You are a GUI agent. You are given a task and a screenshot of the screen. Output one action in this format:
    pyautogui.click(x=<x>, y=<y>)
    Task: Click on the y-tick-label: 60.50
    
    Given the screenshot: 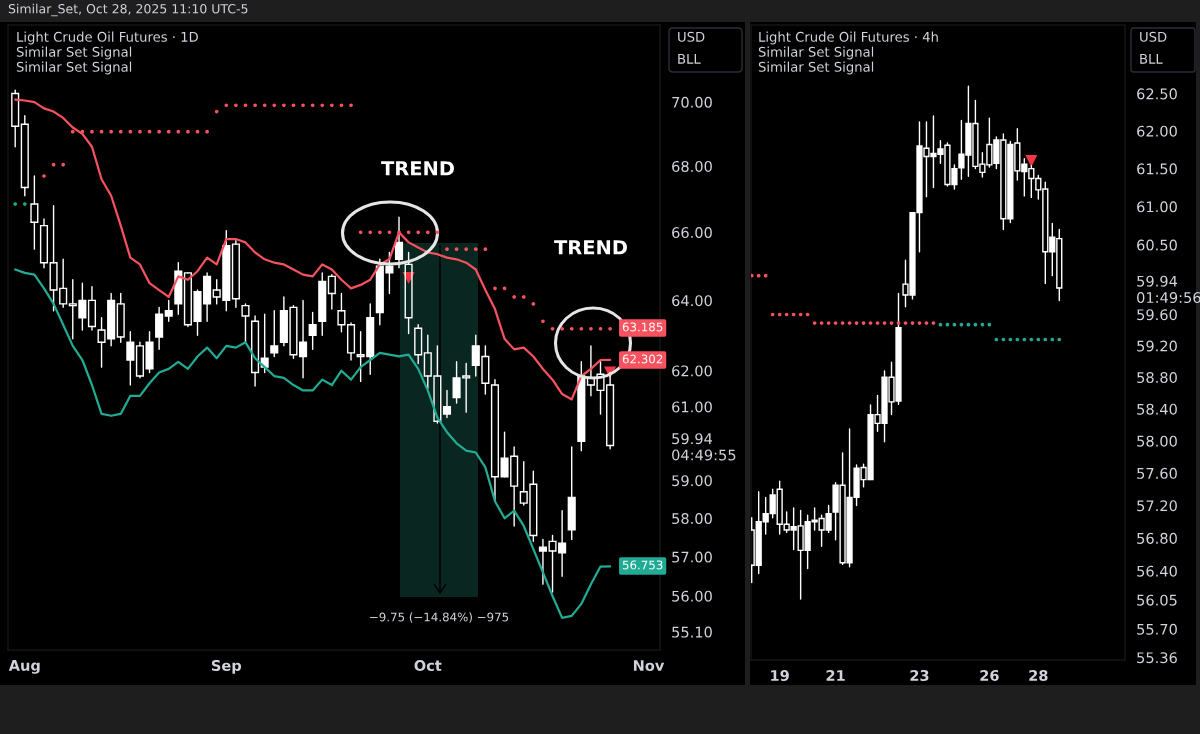 What is the action you would take?
    pyautogui.click(x=1157, y=245)
    